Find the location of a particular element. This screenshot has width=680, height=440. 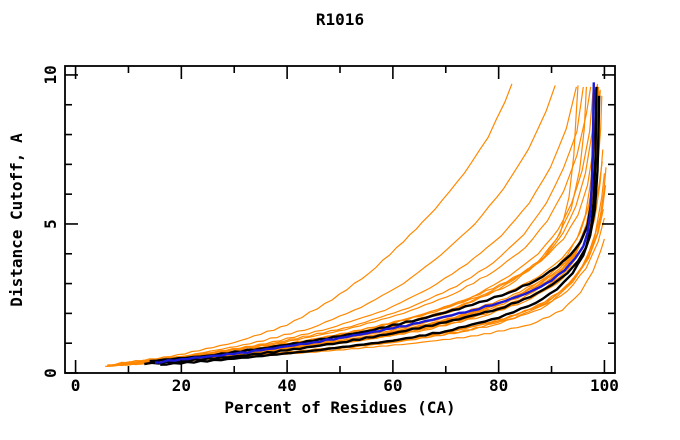

y-axis-label: Distance Cutoff, A is located at coordinates (16, 220).